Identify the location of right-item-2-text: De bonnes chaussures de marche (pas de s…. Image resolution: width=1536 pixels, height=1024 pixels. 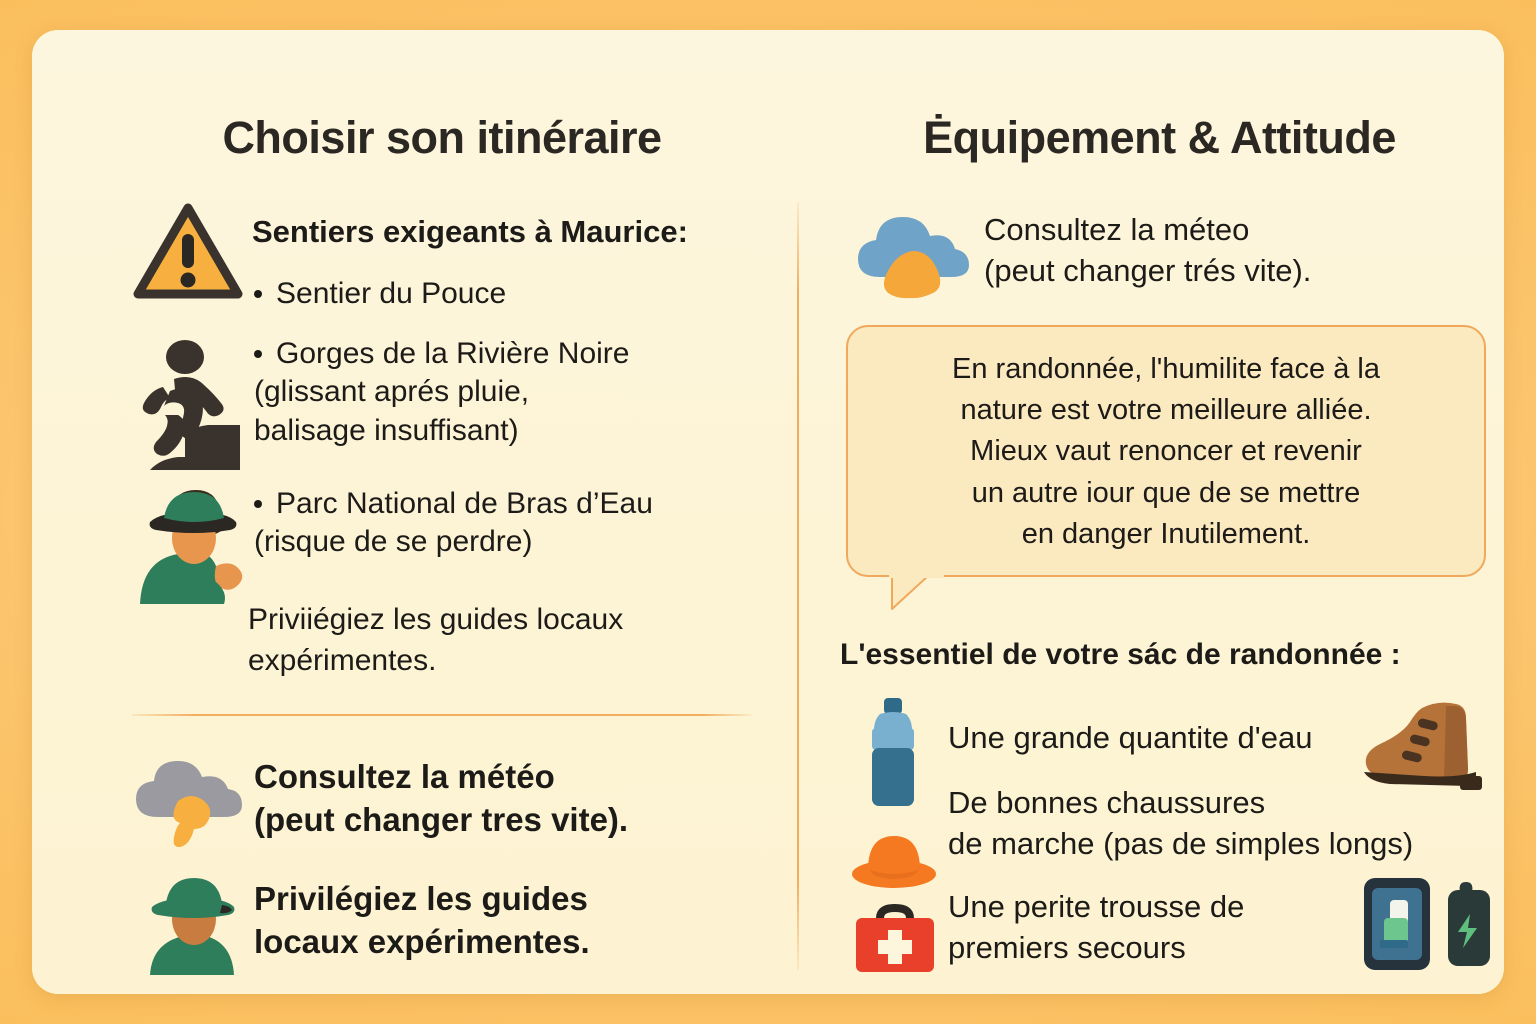
(1181, 823).